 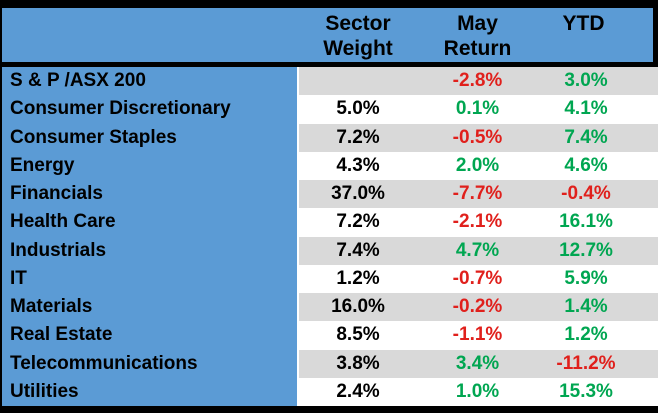 I want to click on weight-cell: 1.2%, so click(x=358, y=278).